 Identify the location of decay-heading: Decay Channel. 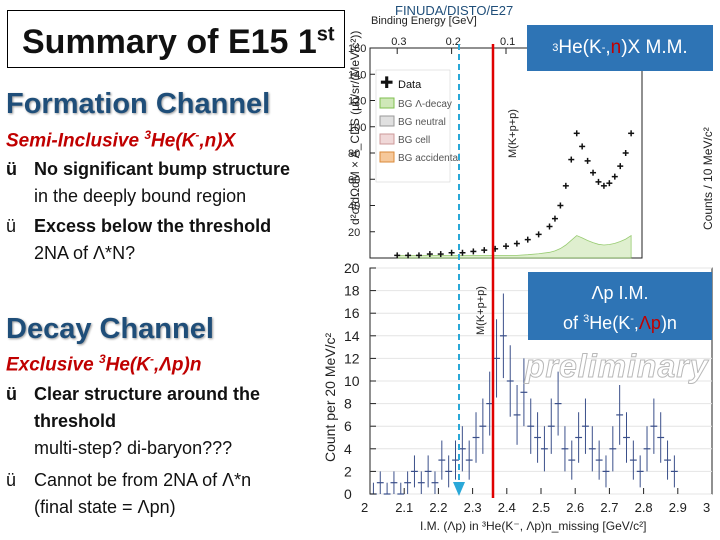
(110, 329).